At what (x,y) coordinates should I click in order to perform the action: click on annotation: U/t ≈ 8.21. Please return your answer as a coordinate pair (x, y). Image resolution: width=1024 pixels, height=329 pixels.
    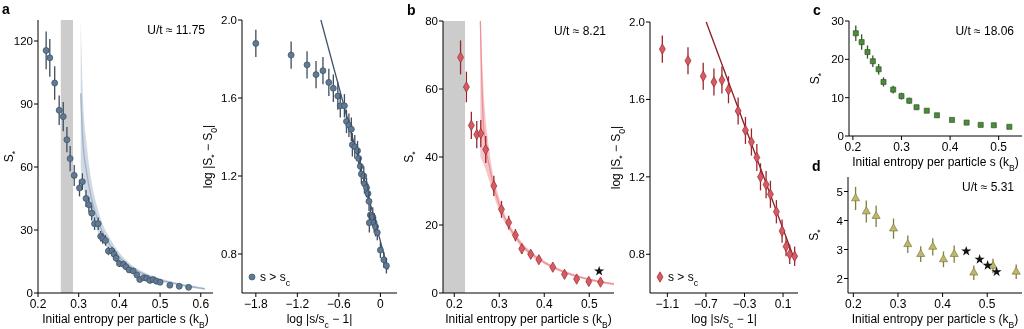
    Looking at the image, I should click on (580, 31).